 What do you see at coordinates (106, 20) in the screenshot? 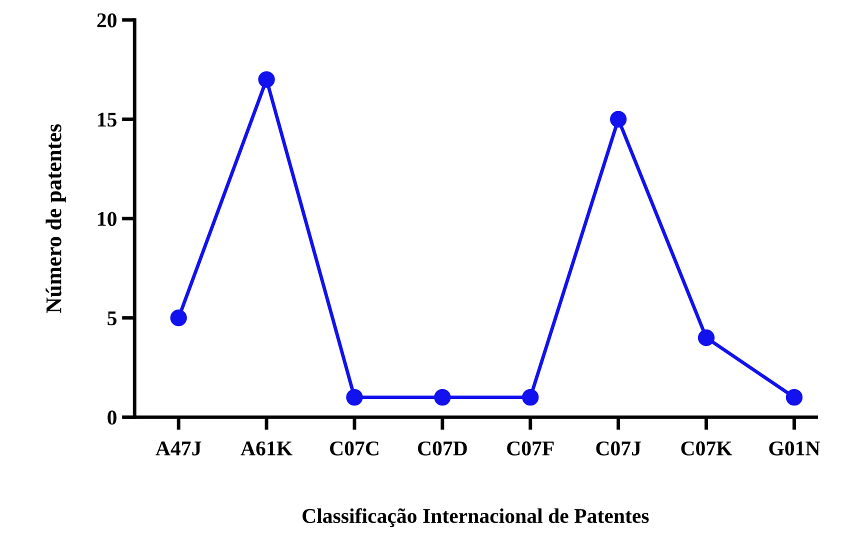
I see `y-tick-label: 20` at bounding box center [106, 20].